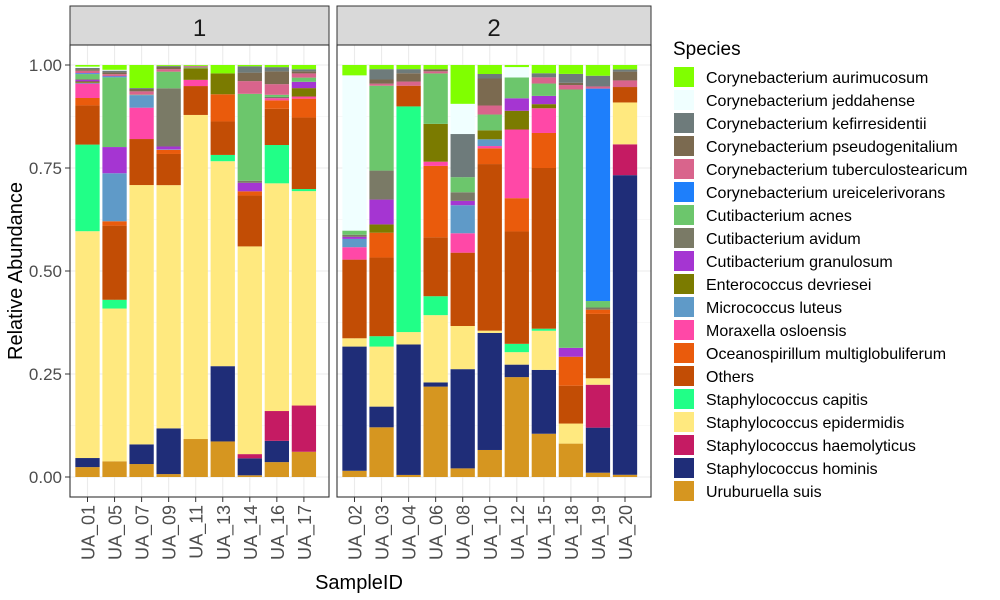  I want to click on x-tick-label: UA_11, so click(197, 532).